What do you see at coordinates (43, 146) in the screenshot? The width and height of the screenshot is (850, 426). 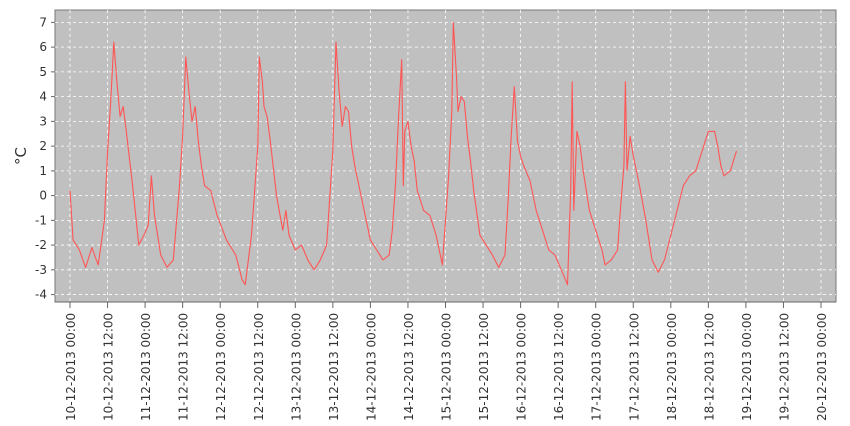 I see `y-tick-label: 2` at bounding box center [43, 146].